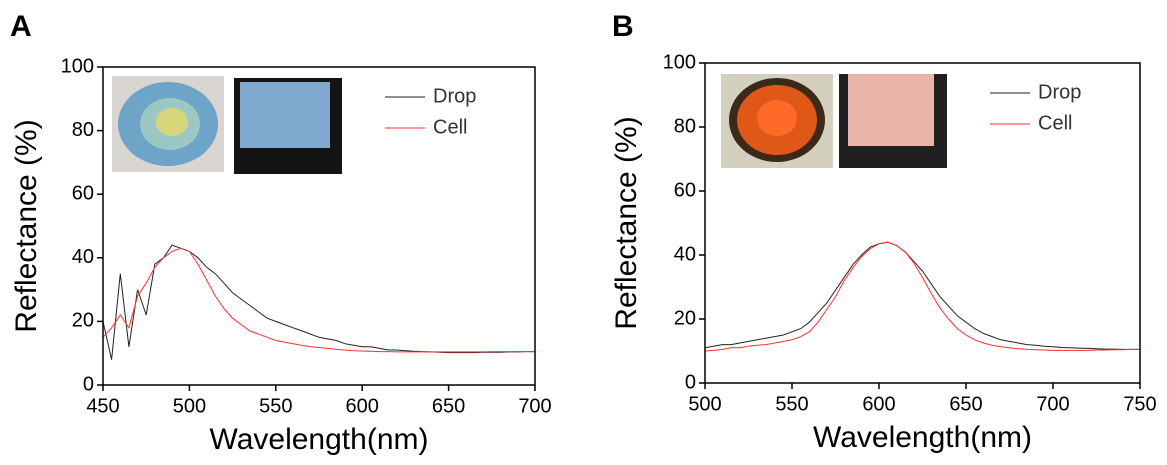 The image size is (1167, 465). I want to click on panel-label: A, so click(21, 26).